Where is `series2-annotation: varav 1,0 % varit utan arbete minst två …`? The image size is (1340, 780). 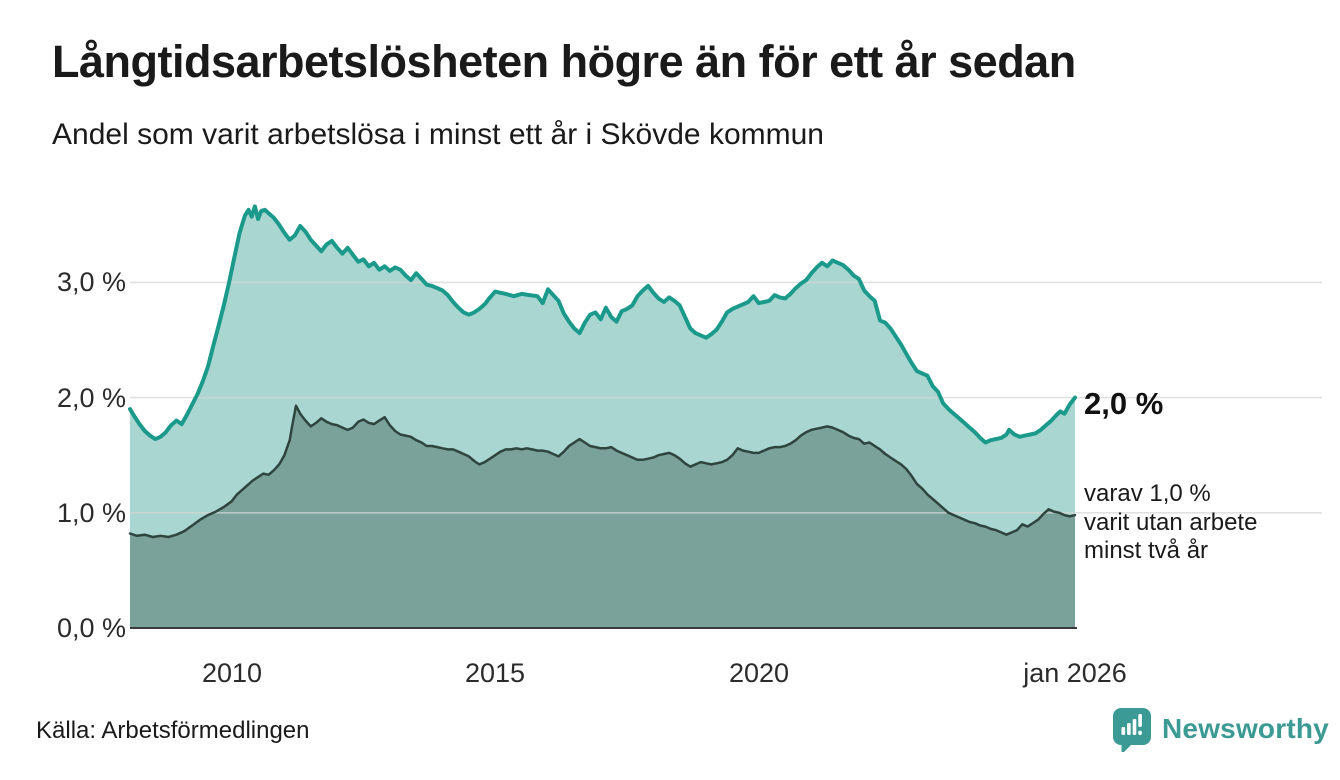
series2-annotation: varav 1,0 % varit utan arbete minst två … is located at coordinates (1171, 522).